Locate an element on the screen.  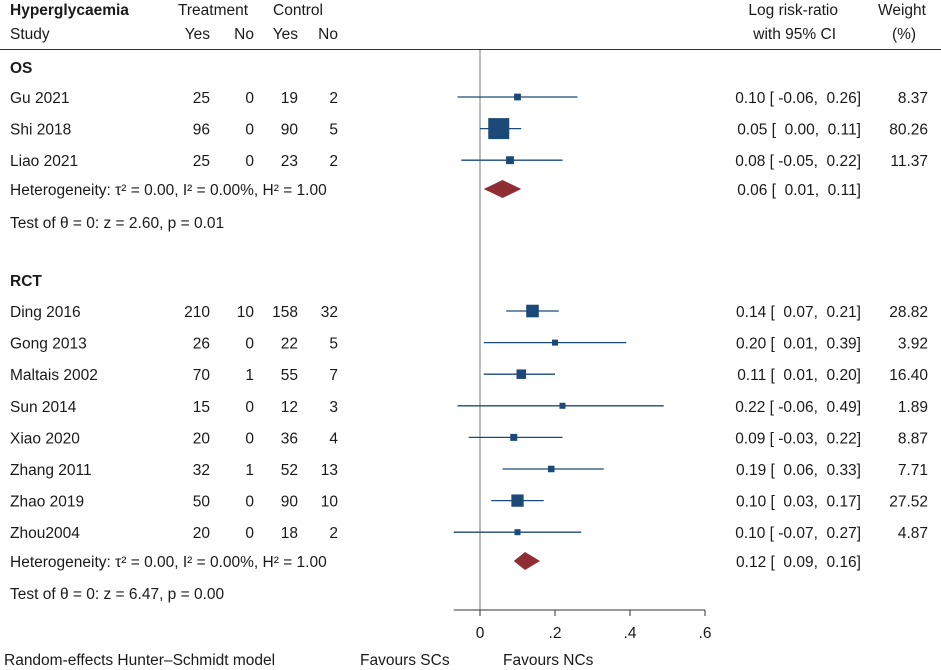
treatment-column-header: Treatment is located at coordinates (213, 10).